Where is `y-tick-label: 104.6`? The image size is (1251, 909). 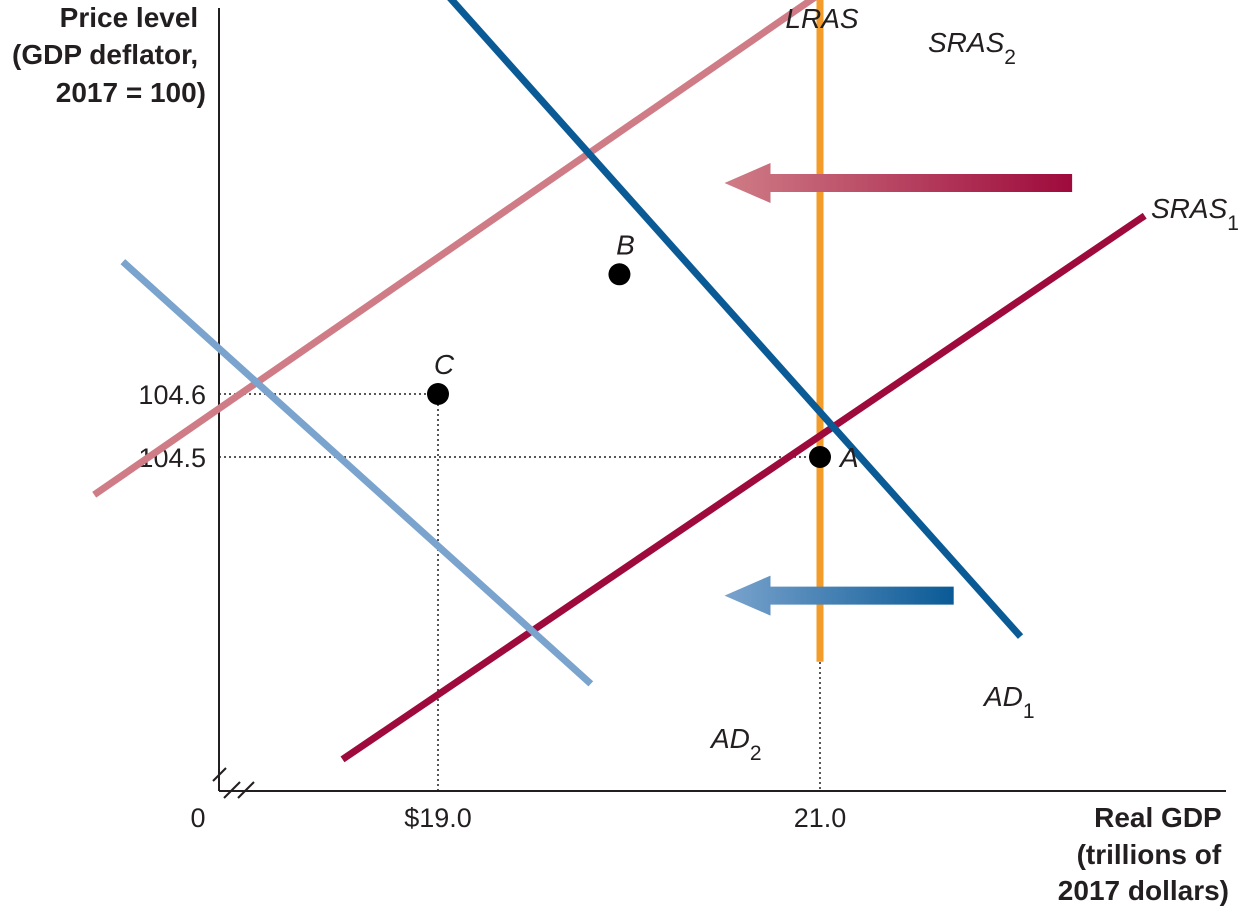 y-tick-label: 104.6 is located at coordinates (172, 395).